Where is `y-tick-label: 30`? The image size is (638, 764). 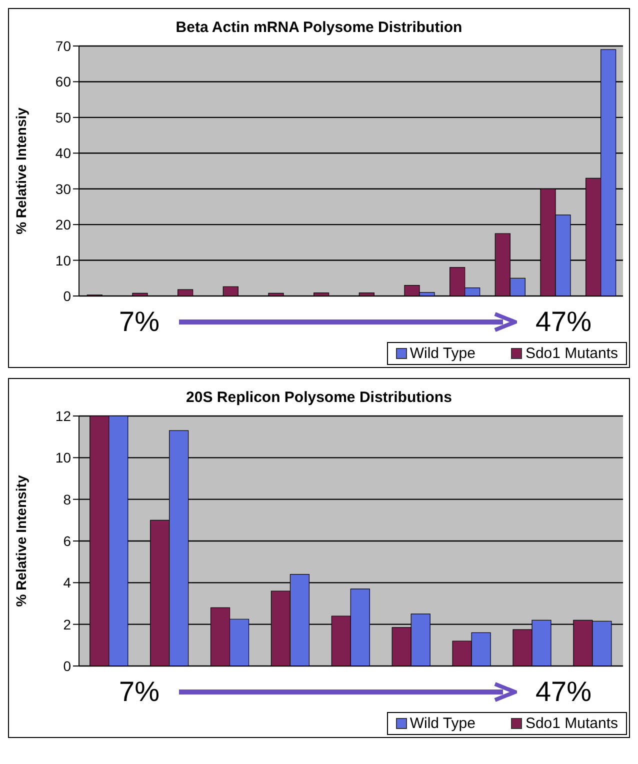
y-tick-label: 30 is located at coordinates (63, 188).